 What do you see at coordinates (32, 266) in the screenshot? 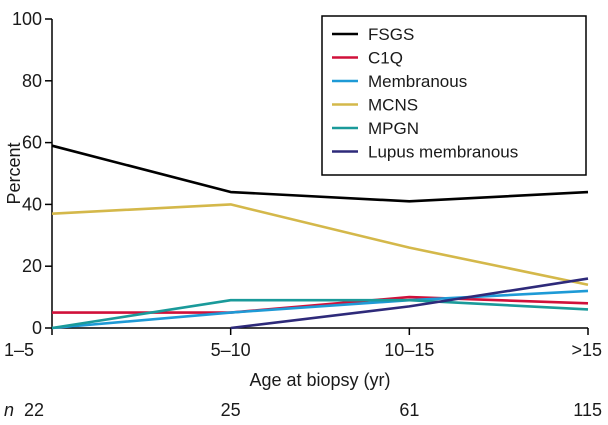
I see `y-tick-label: 20` at bounding box center [32, 266].